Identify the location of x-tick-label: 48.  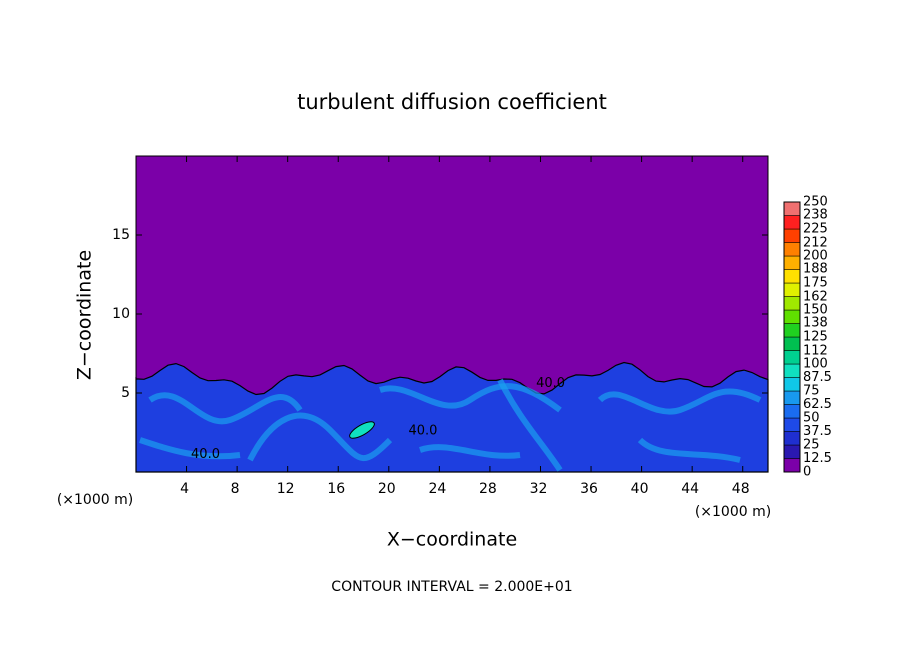
(741, 489).